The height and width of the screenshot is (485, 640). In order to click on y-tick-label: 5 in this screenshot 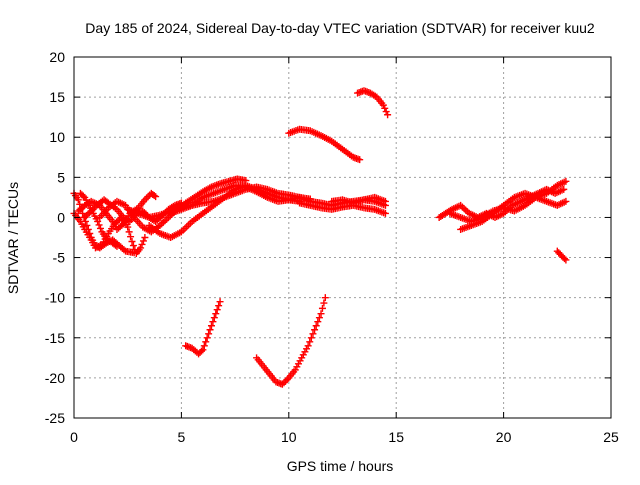, I will do `click(61, 177)`.